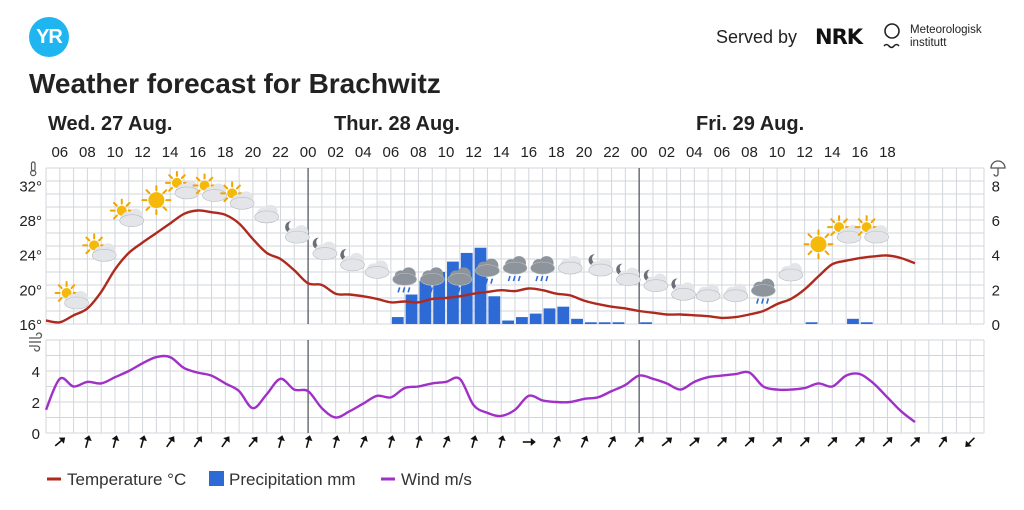 The height and width of the screenshot is (510, 1024). What do you see at coordinates (515, 442) in the screenshot?
I see `wind-direction-arrows` at bounding box center [515, 442].